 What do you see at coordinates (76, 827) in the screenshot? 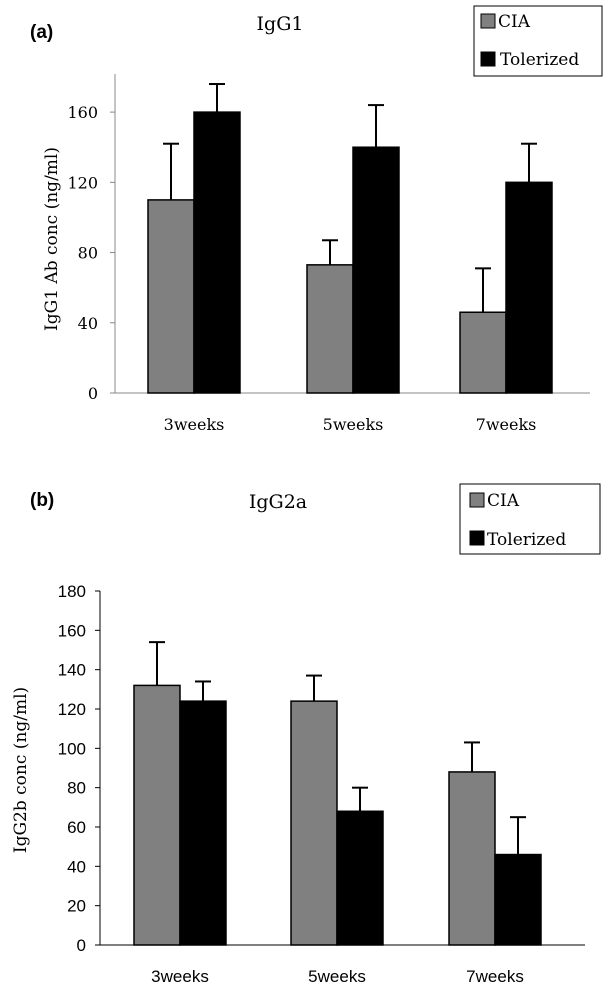
I see `y-tick-label-b-60: 60` at bounding box center [76, 827].